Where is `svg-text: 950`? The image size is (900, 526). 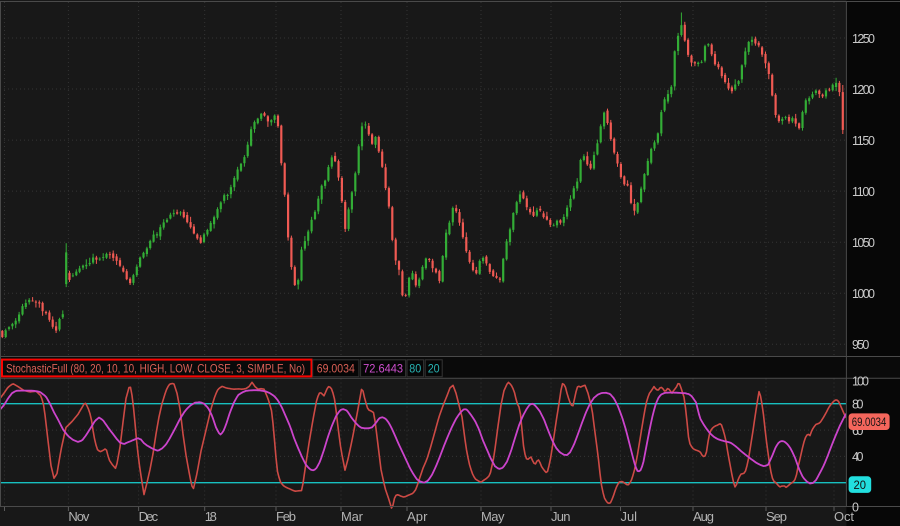 svg-text: 950 is located at coordinates (860, 345).